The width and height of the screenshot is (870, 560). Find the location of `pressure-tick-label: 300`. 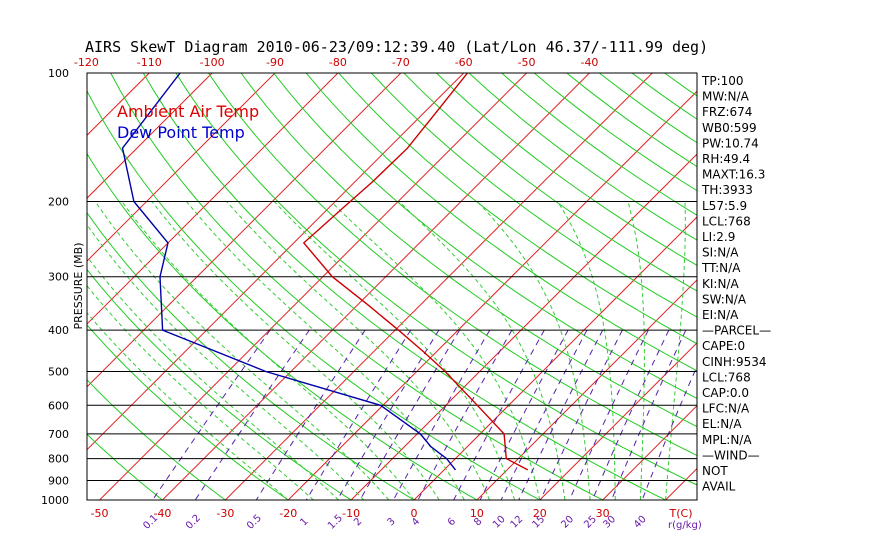

pressure-tick-label: 300 is located at coordinates (58, 277).